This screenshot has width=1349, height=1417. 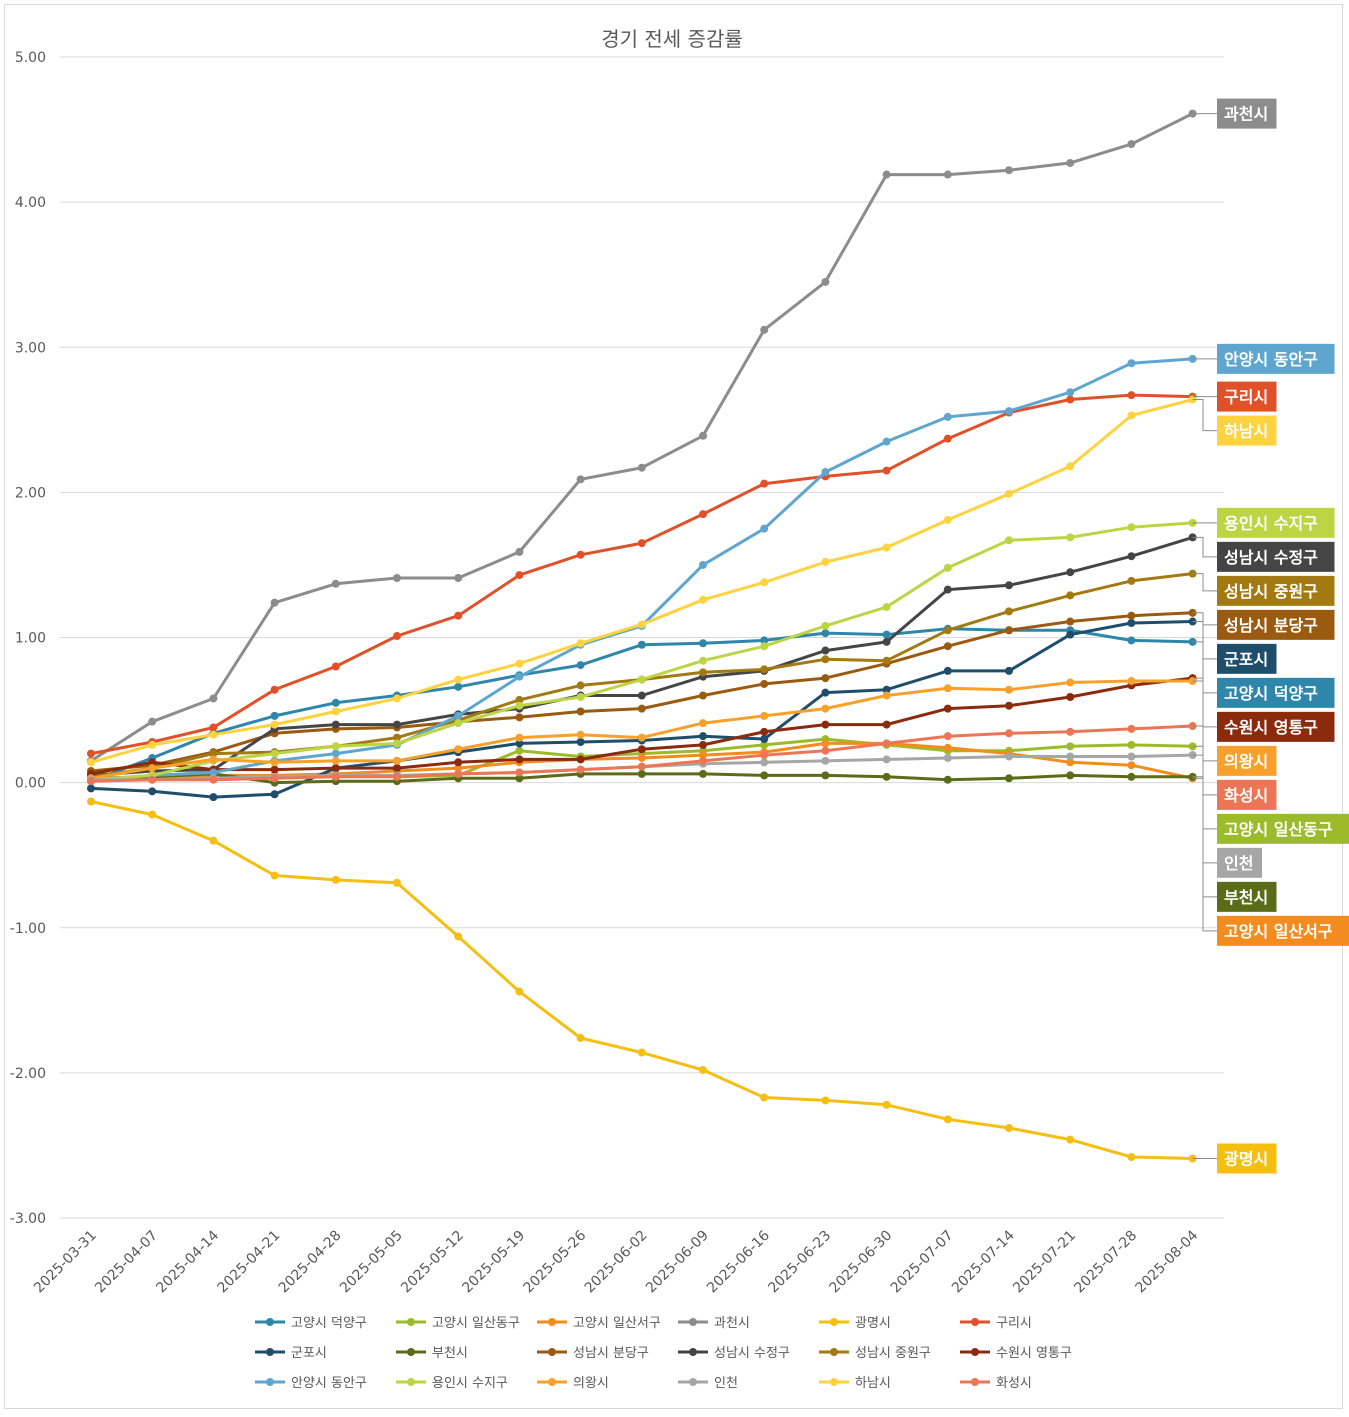 I want to click on legend-item-하남시: 하남시, so click(x=855, y=1383).